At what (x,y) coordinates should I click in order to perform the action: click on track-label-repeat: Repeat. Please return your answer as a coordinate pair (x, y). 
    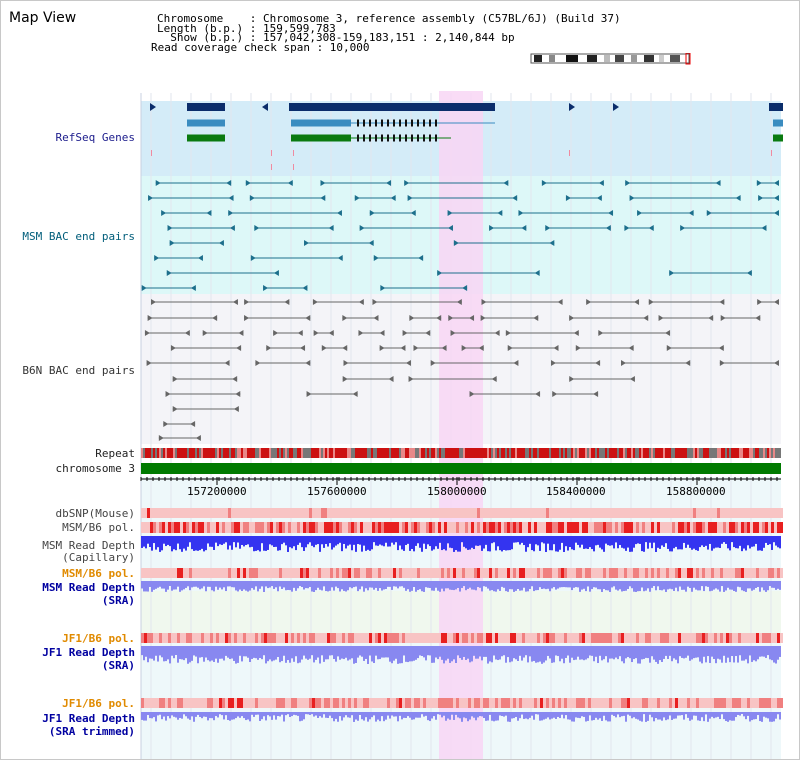
    Looking at the image, I should click on (115, 453).